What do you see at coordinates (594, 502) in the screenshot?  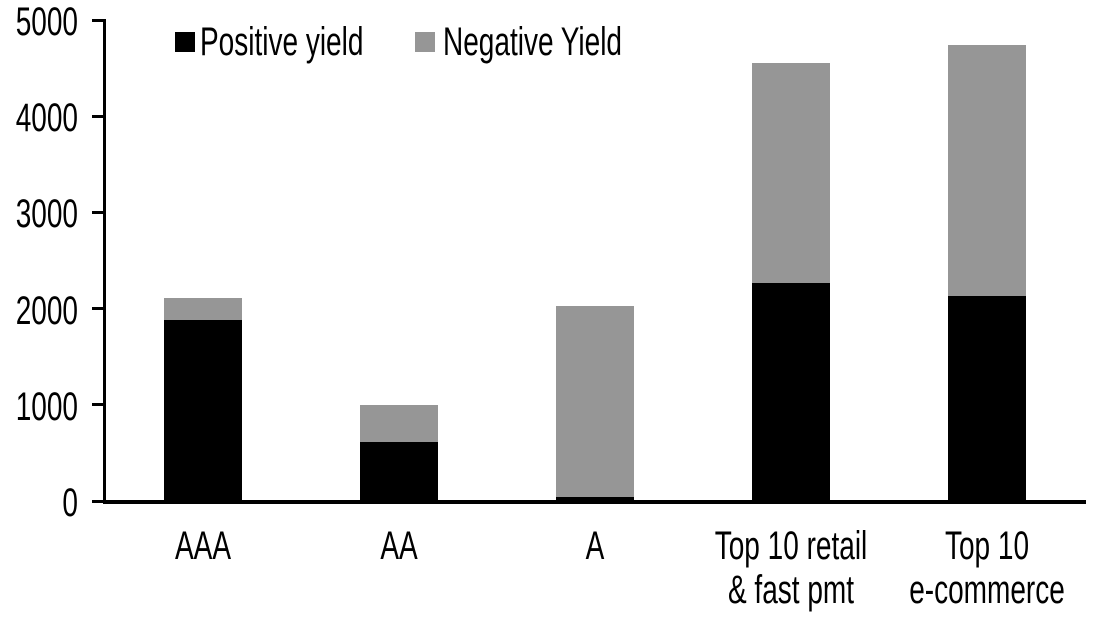 I see `x-axis` at bounding box center [594, 502].